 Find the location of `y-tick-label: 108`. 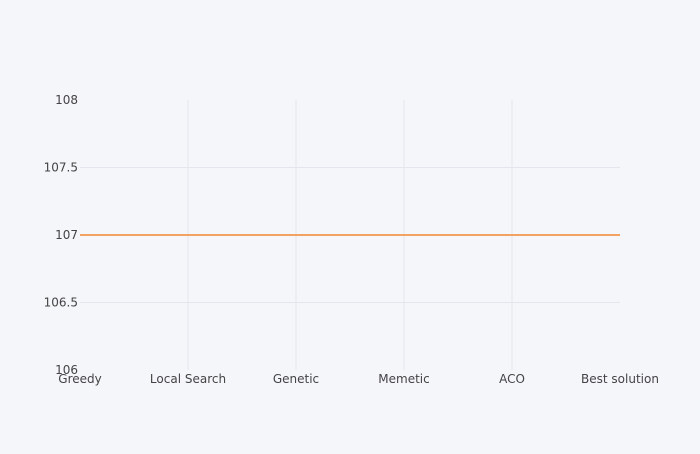

y-tick-label: 108 is located at coordinates (66, 100).